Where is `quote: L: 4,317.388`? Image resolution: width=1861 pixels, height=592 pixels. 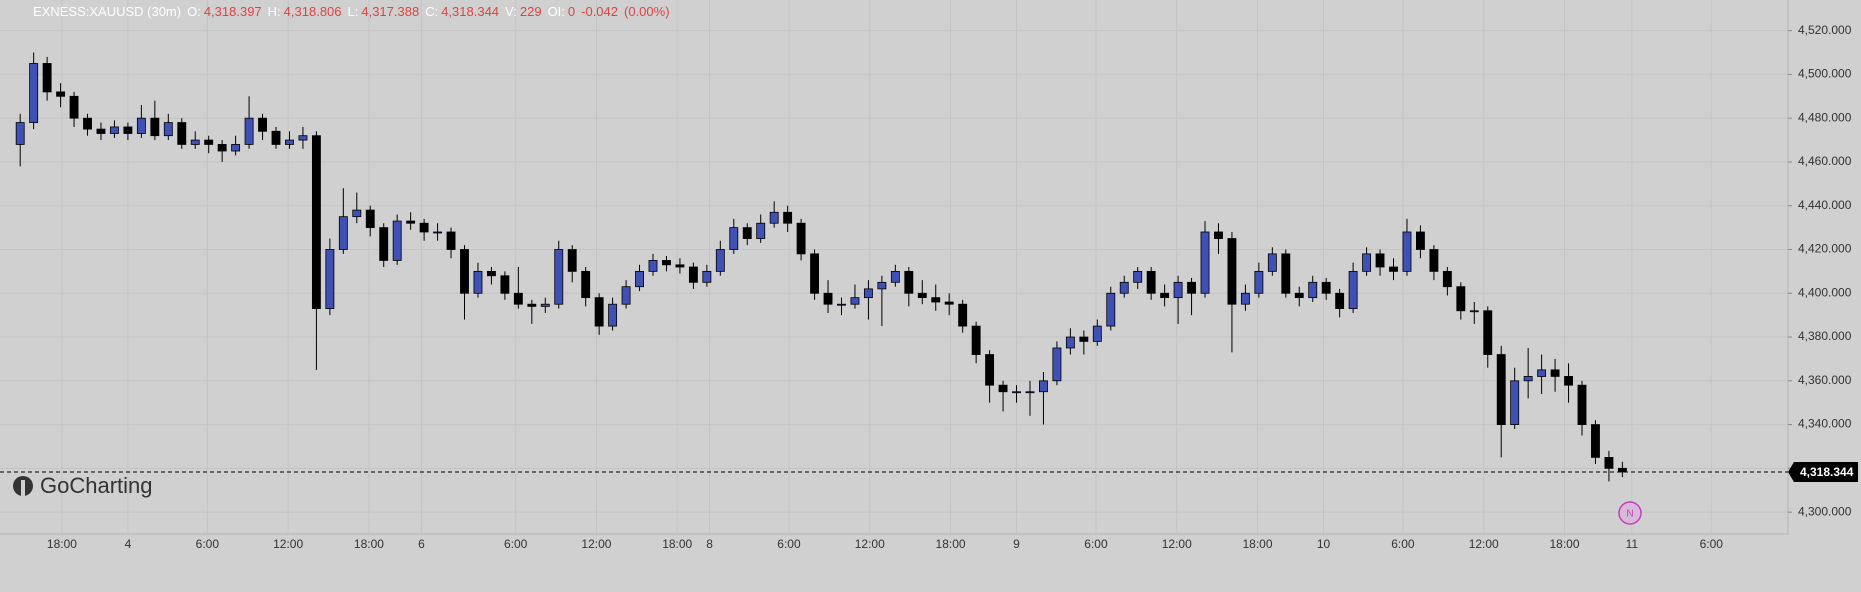 quote: L: 4,317.388 is located at coordinates (384, 11).